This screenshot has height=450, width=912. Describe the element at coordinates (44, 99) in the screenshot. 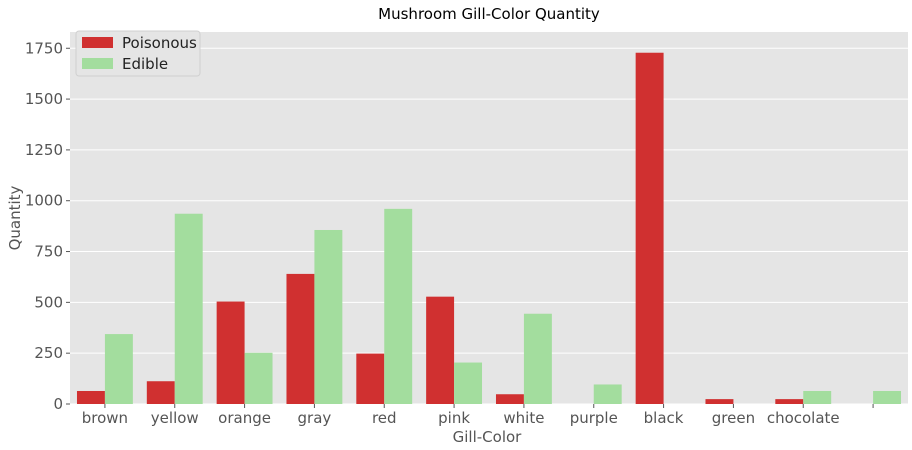

I see `y-tick-label: 1500` at that location.